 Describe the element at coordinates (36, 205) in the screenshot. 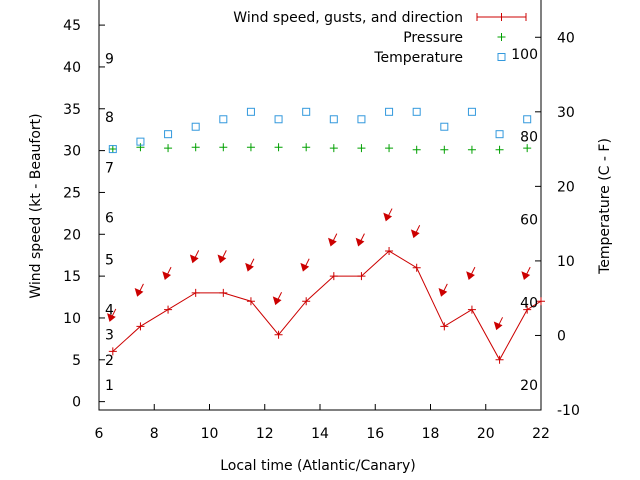

I see `y-axis-label-left: Wind speed (kt - Beaufort)` at that location.